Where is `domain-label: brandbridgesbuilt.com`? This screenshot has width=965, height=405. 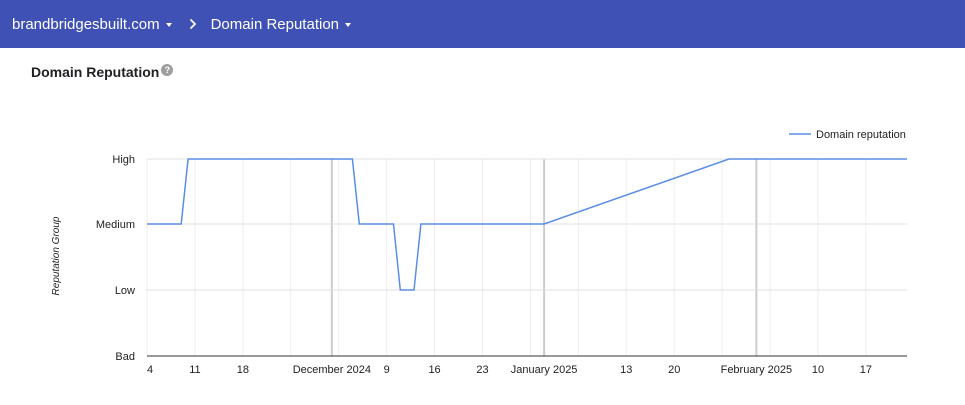 domain-label: brandbridgesbuilt.com is located at coordinates (86, 24).